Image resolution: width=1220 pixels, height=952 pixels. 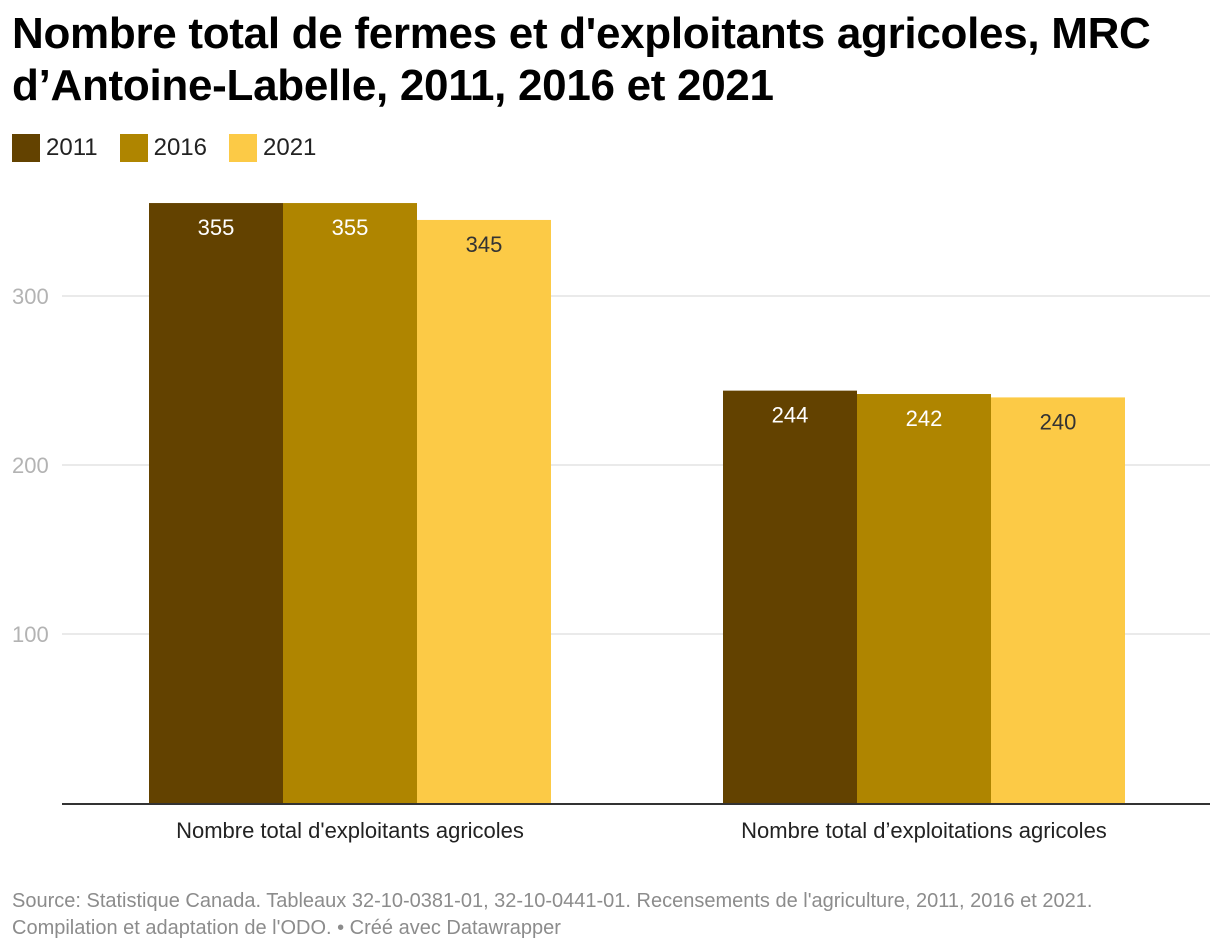 I want to click on legend-item-2016: 2016, so click(x=163, y=148).